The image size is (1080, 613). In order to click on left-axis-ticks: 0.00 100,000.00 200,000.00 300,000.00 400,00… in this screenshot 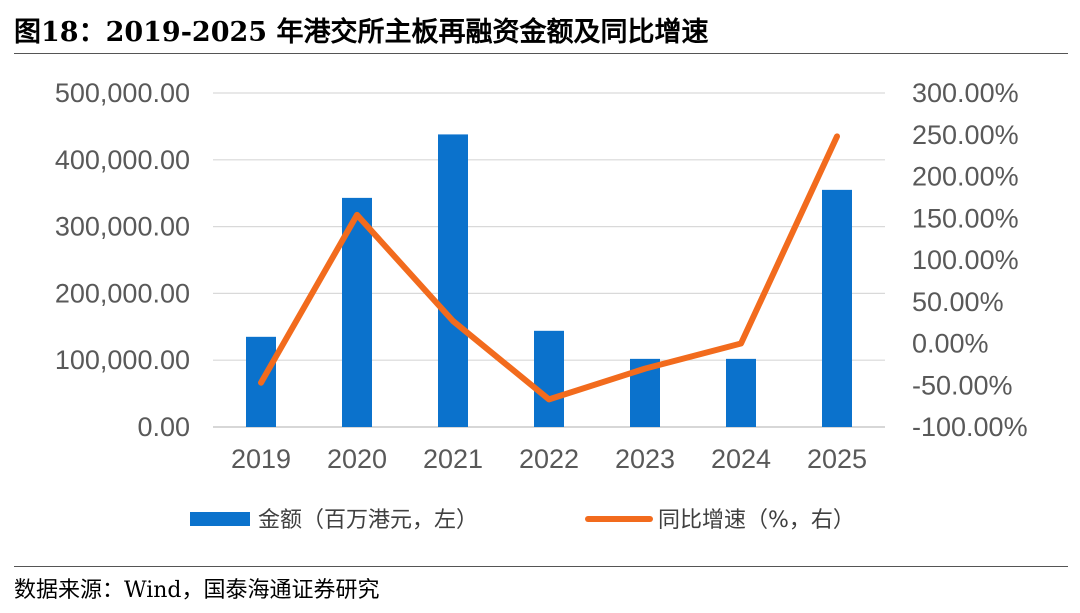, I will do `click(122, 260)`.